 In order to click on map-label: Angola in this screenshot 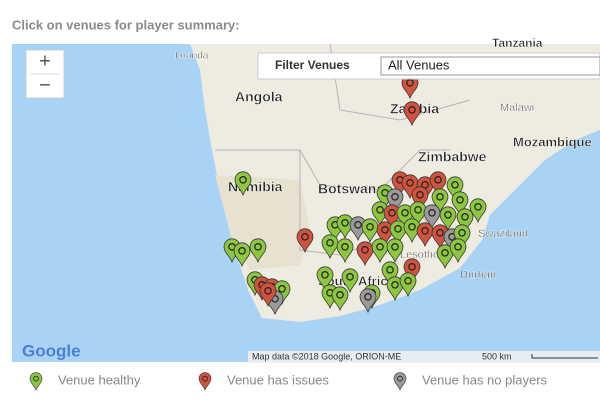, I will do `click(259, 97)`.